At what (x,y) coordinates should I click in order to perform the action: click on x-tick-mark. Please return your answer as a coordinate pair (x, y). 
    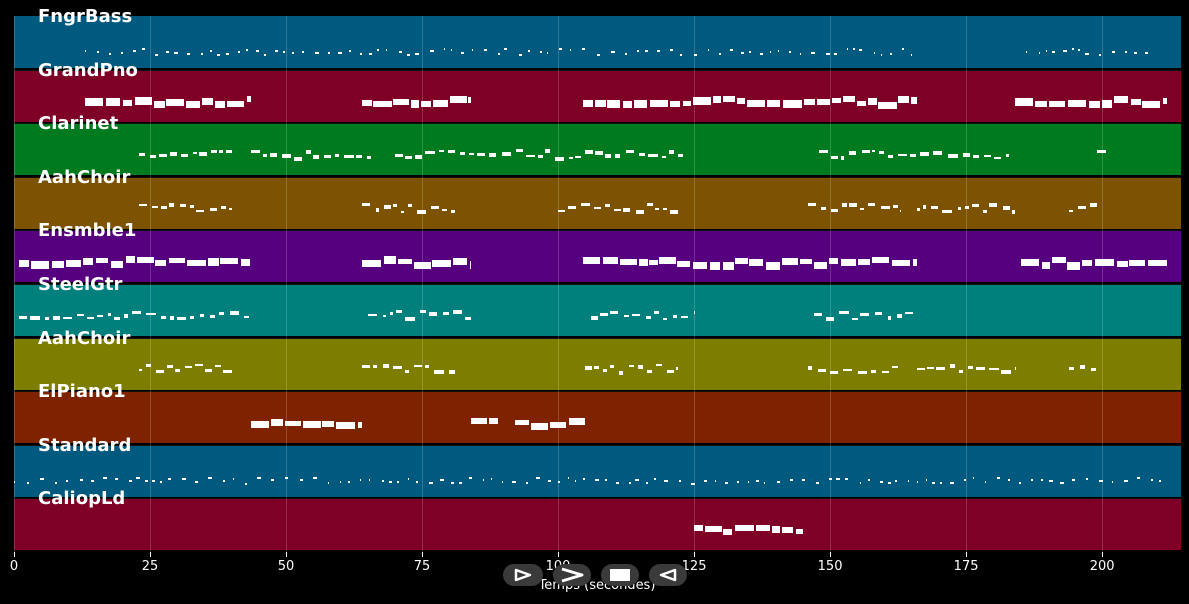
    Looking at the image, I should click on (695, 554).